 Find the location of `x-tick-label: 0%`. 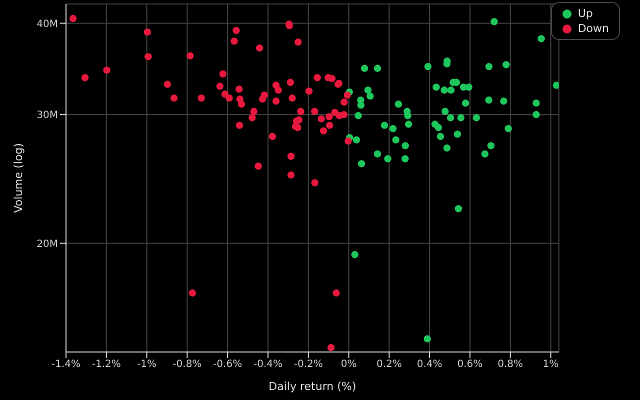

x-tick-label: 0% is located at coordinates (348, 364).